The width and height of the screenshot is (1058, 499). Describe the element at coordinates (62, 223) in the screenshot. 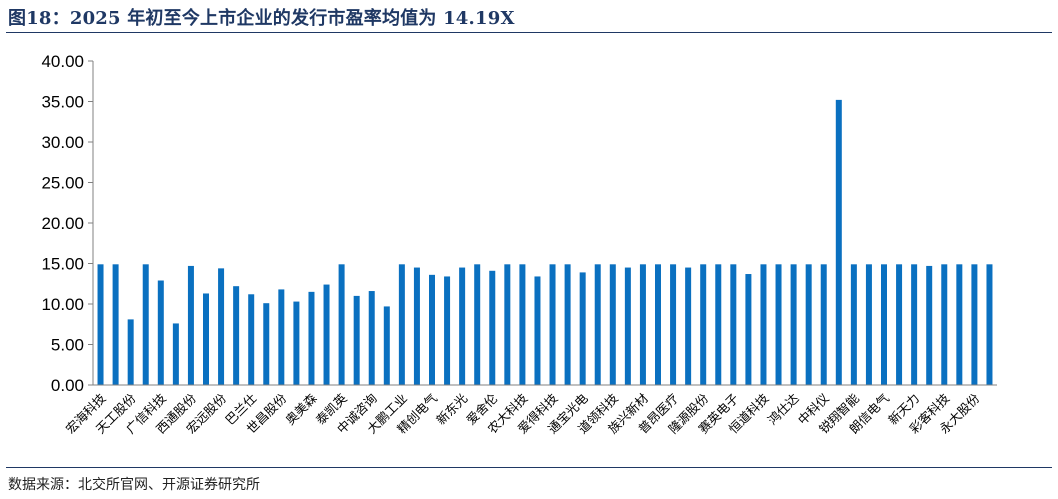

I see `y-tick-label: 20.00` at that location.